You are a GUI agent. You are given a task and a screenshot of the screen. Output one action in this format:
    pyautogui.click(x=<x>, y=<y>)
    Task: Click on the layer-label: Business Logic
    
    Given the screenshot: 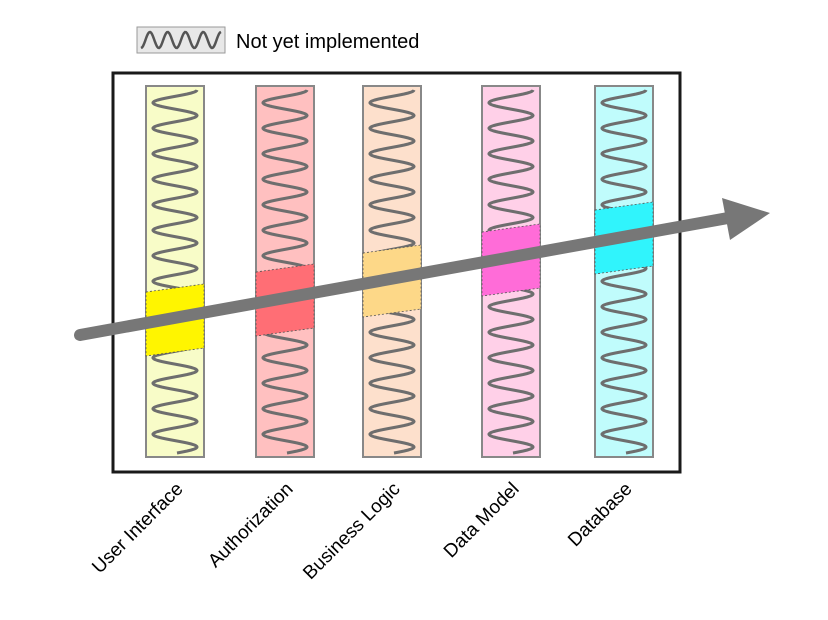 What is the action you would take?
    pyautogui.click(x=351, y=531)
    